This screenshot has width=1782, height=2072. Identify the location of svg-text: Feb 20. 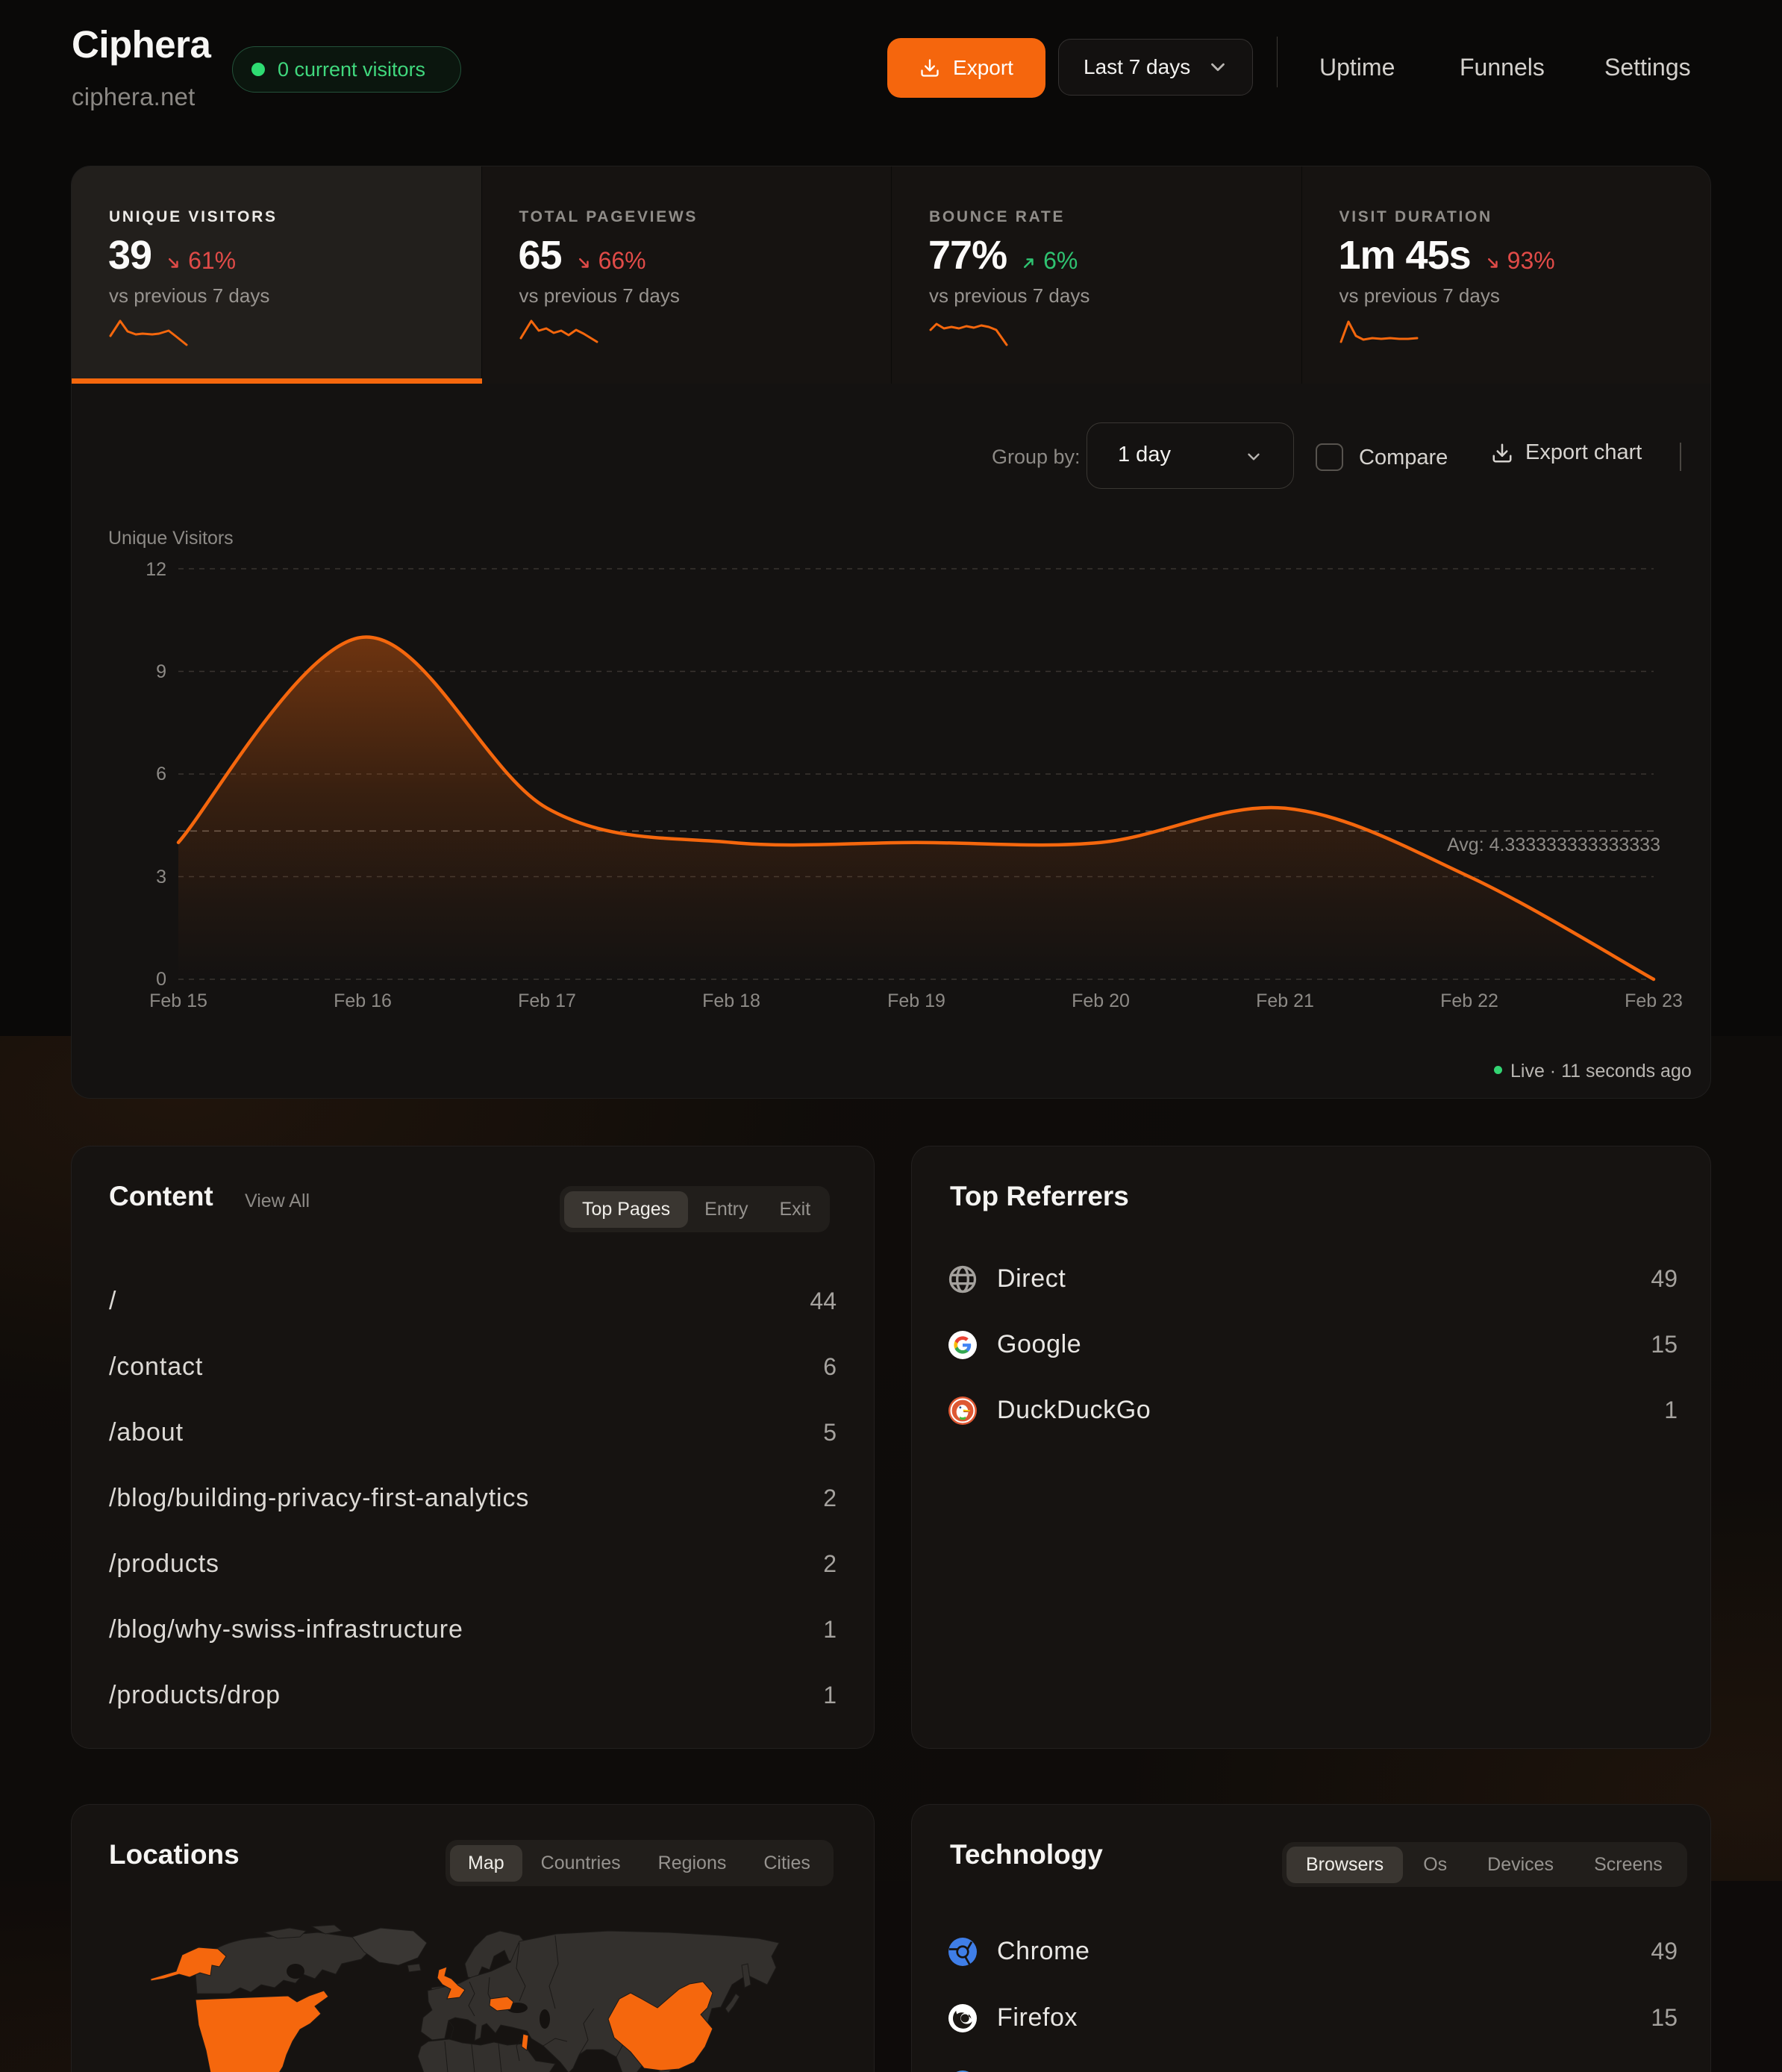
(1101, 1000).